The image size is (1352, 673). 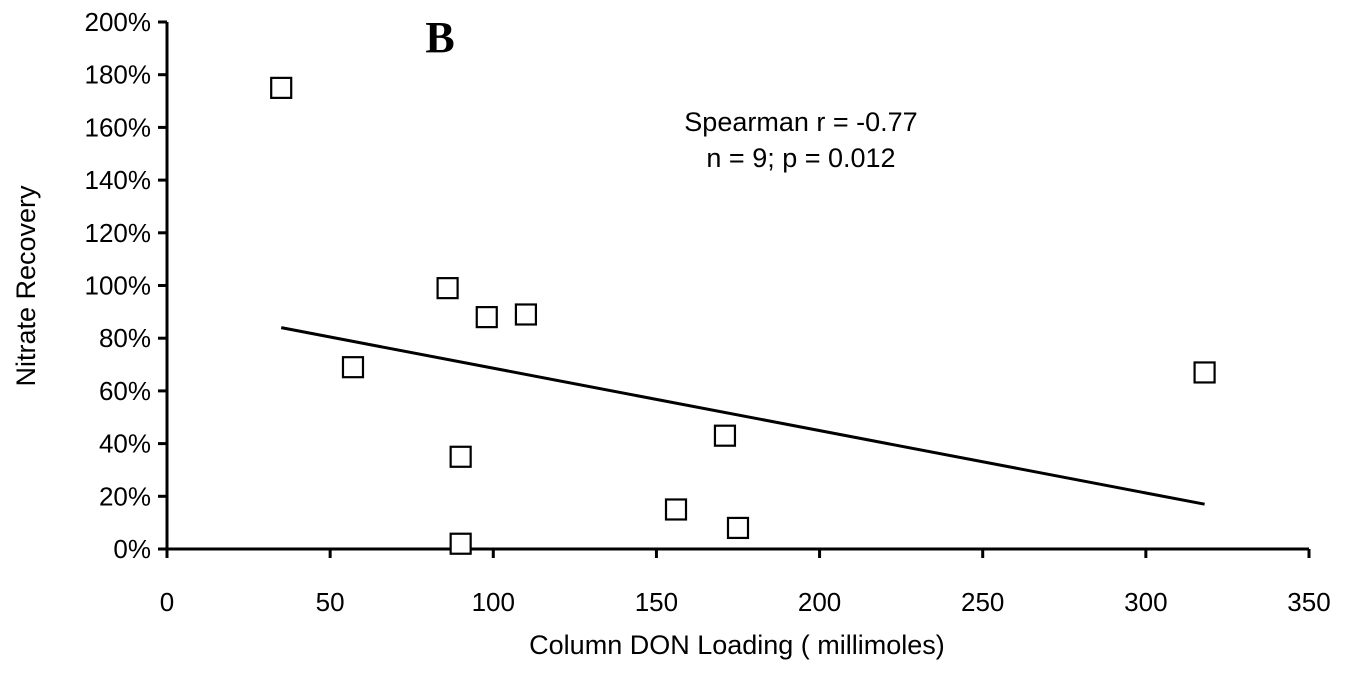 What do you see at coordinates (745, 583) in the screenshot?
I see `x-axis-ticks: 0 50 100 150 200 250 300 350` at bounding box center [745, 583].